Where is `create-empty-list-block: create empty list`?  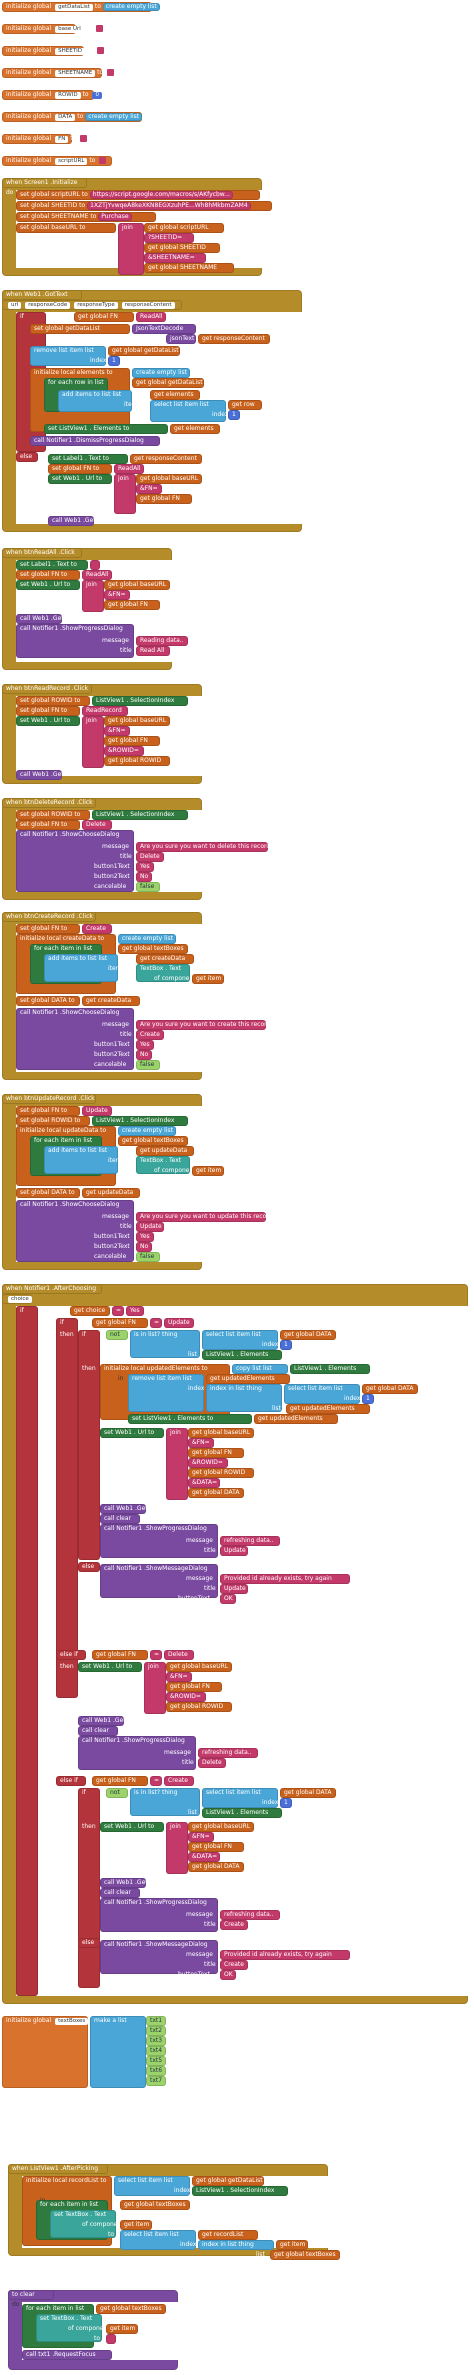 create-empty-list-block: create empty list is located at coordinates (114, 117).